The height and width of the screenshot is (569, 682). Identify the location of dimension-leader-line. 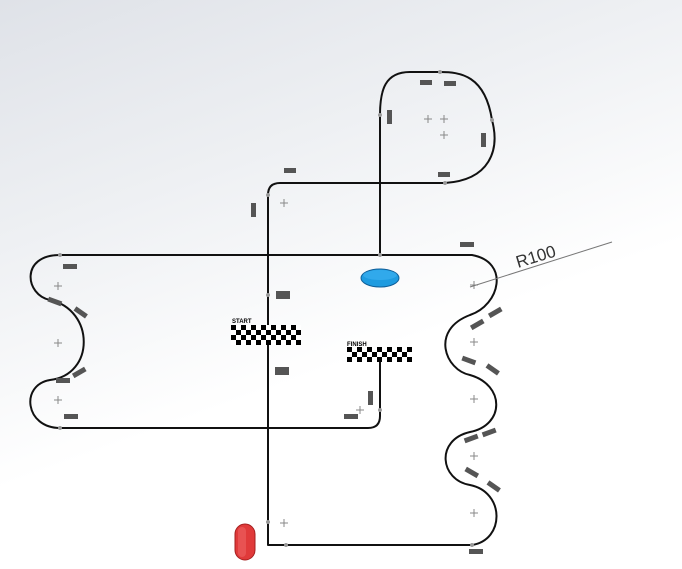
(541, 264).